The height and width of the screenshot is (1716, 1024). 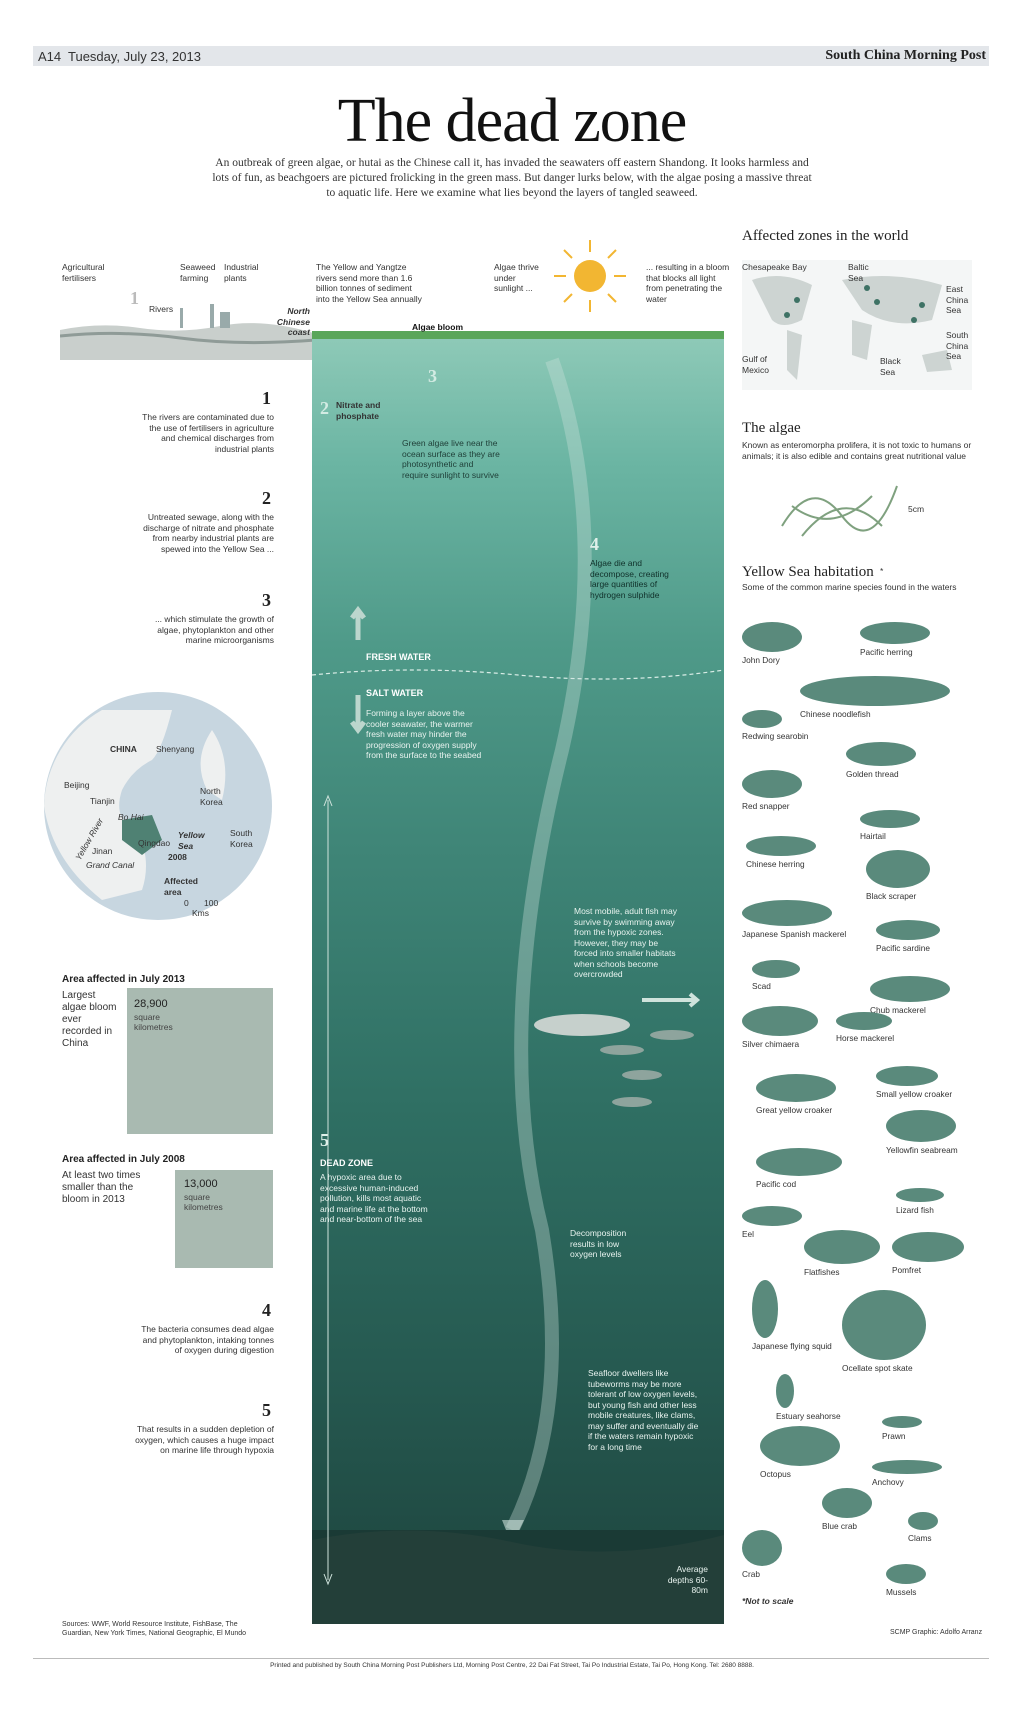 I want to click on species-label: Hairtail, so click(x=873, y=836).